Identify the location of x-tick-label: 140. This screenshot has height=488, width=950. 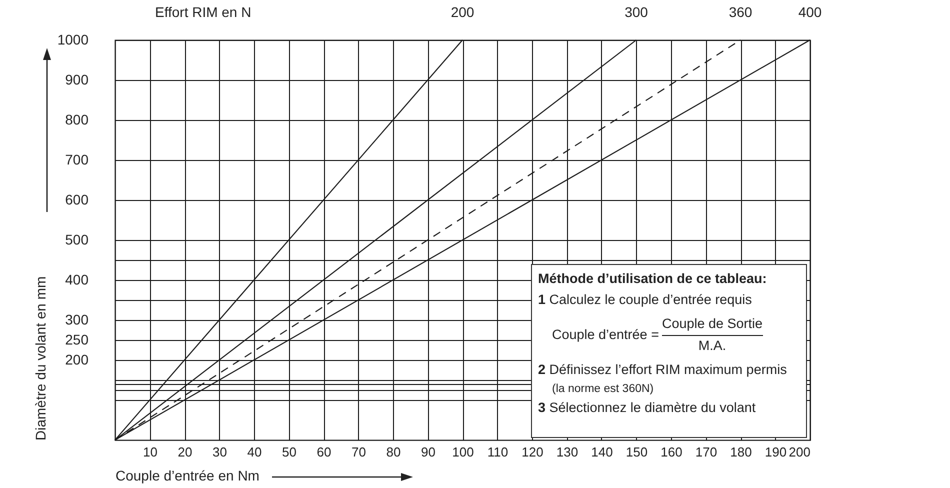
(602, 452).